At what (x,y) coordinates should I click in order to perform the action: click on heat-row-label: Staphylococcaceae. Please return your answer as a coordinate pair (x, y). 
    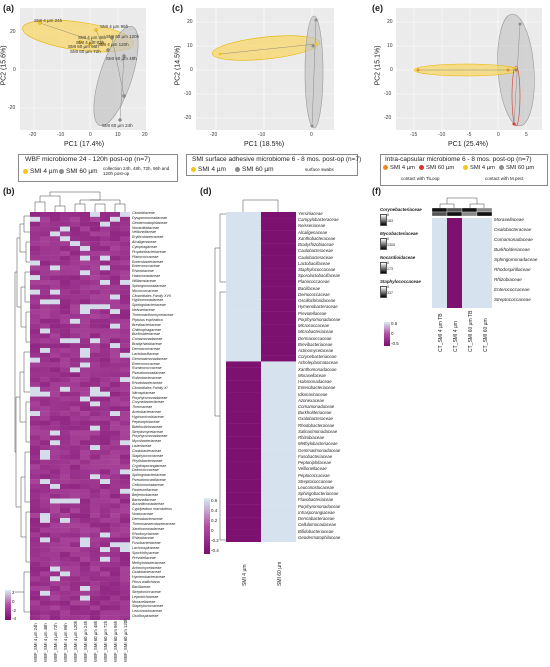
    Looking at the image, I should click on (148, 455).